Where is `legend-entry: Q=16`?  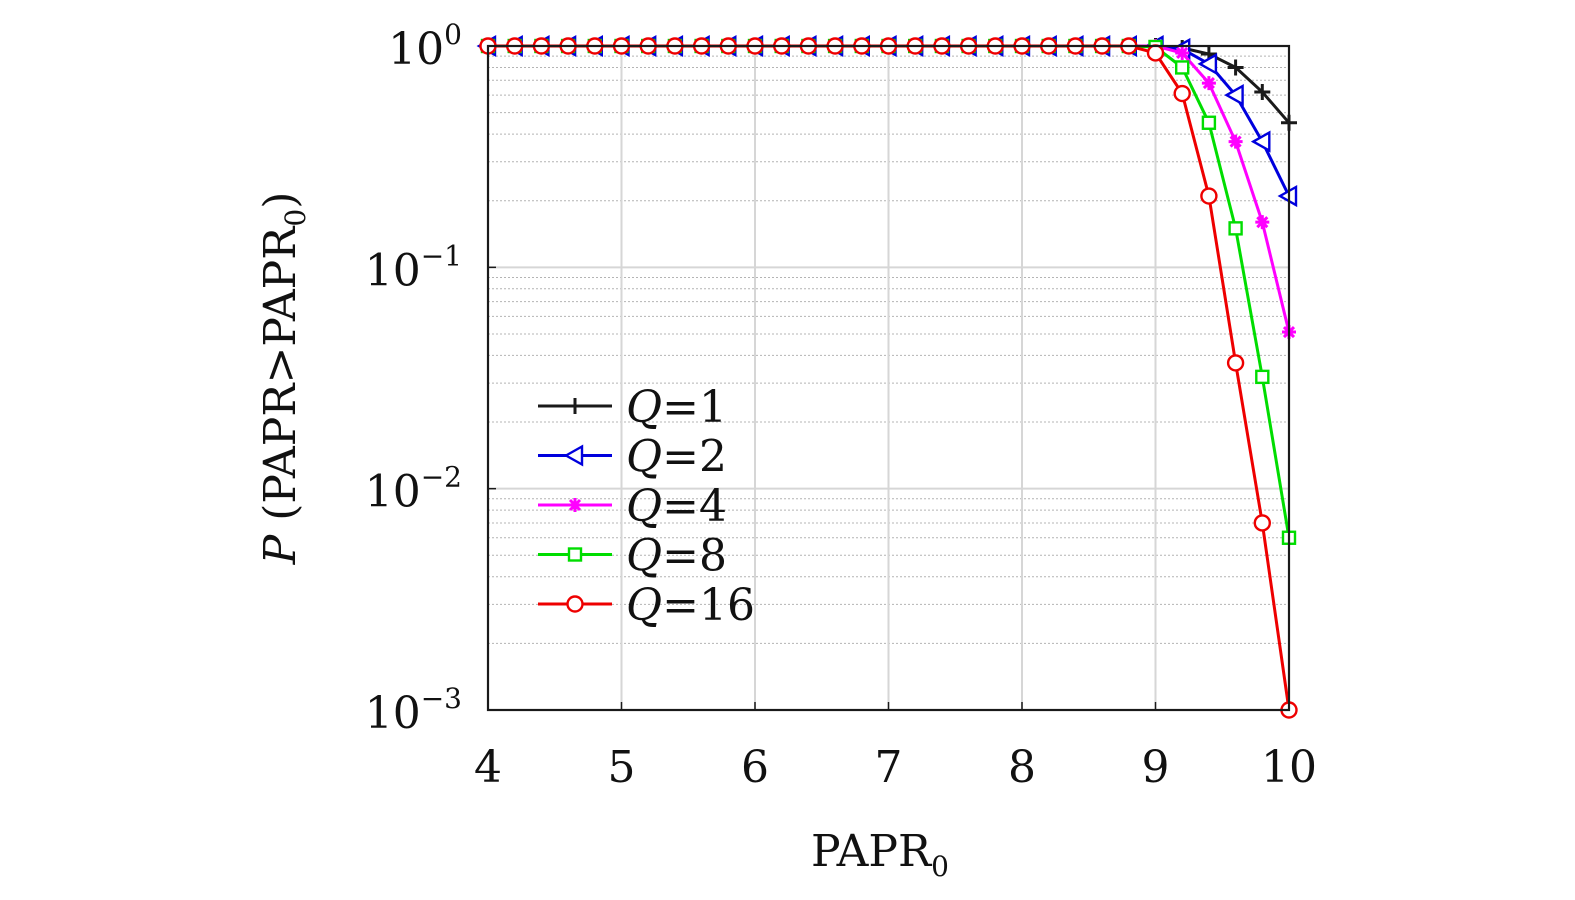 legend-entry: Q=16 is located at coordinates (646, 605).